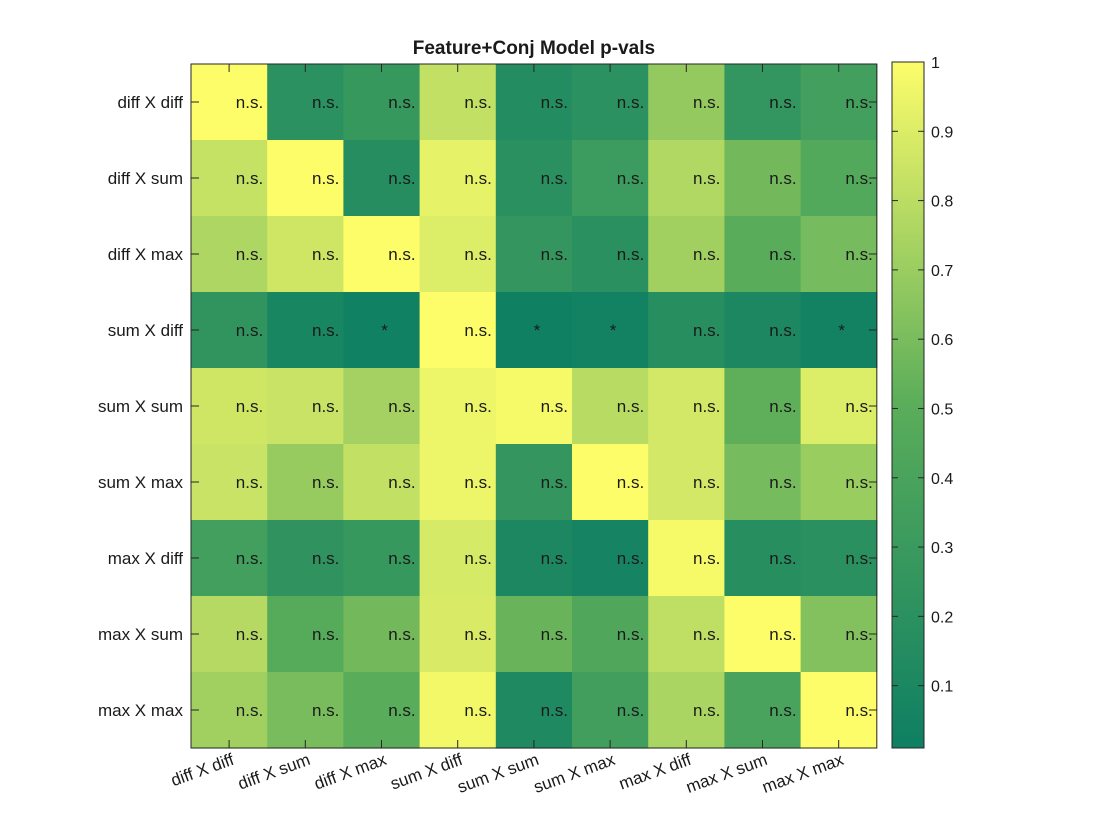 This screenshot has width=1120, height=840. What do you see at coordinates (141, 710) in the screenshot?
I see `y-tick-label: max X max` at bounding box center [141, 710].